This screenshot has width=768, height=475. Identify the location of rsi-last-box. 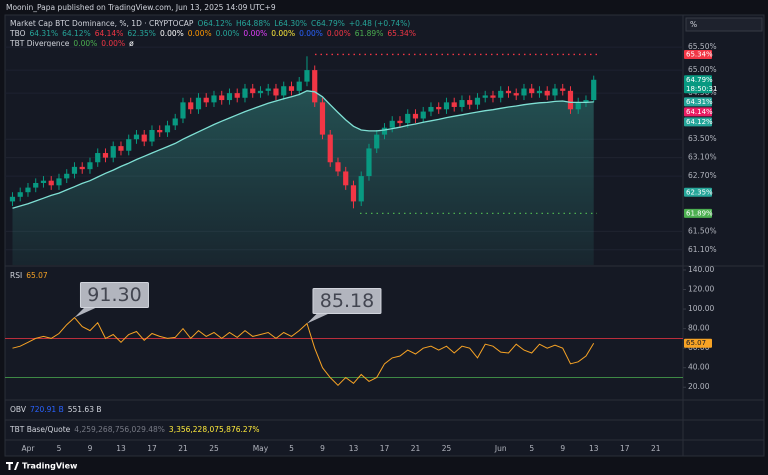
(698, 343).